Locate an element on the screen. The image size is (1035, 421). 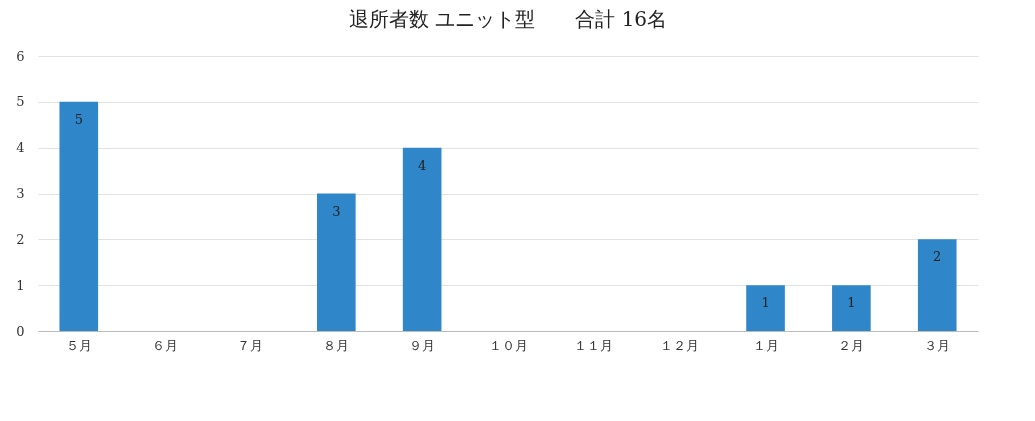
y-tick-label: 5 is located at coordinates (20, 102).